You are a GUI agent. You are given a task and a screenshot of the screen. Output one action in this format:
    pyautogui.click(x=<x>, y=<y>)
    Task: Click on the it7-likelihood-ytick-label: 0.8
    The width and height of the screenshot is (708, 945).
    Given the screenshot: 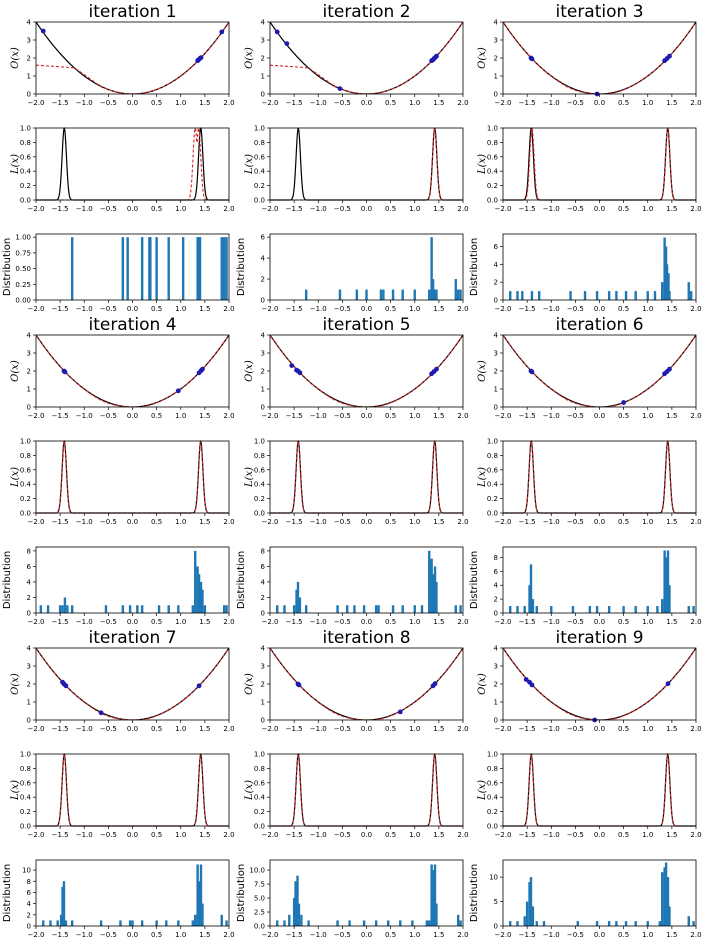 What is the action you would take?
    pyautogui.click(x=25, y=769)
    